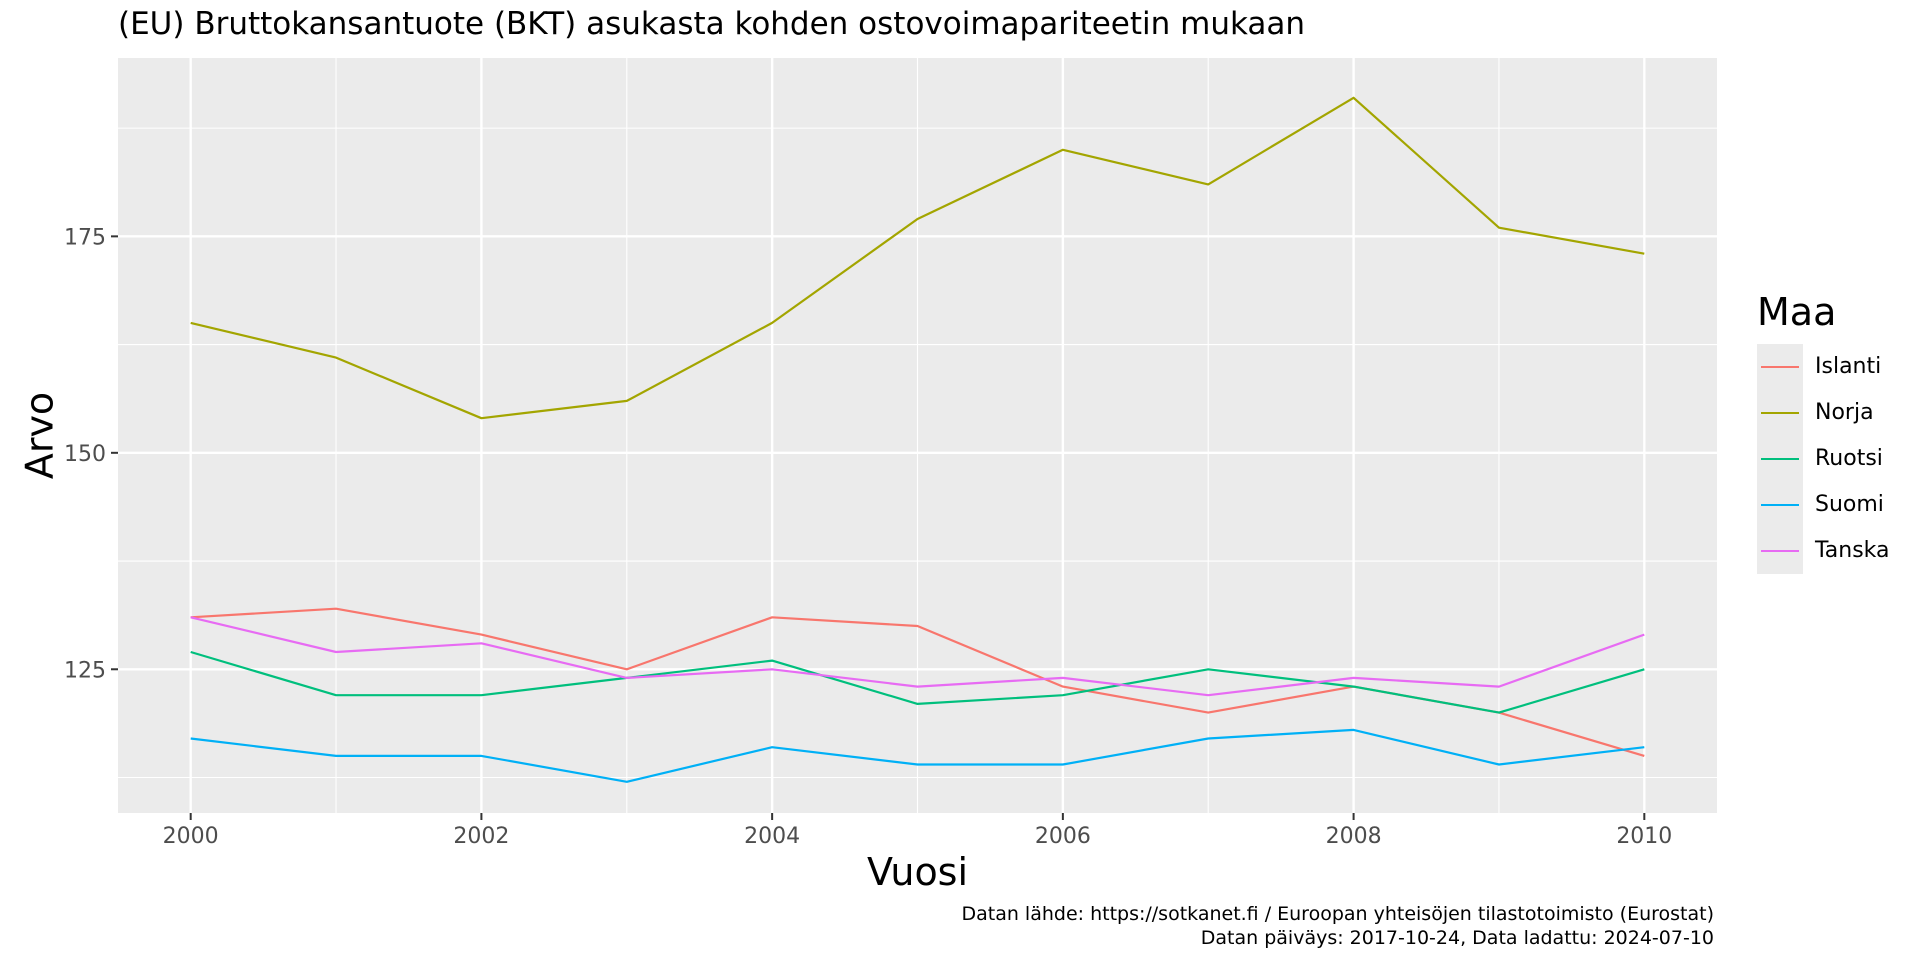  I want to click on legend-label-tanska: Tanska, so click(1852, 550).